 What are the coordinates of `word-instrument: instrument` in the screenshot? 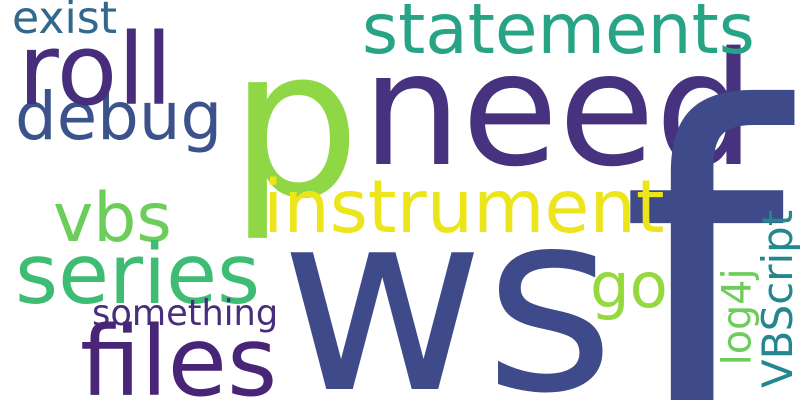 It's located at (464, 207).